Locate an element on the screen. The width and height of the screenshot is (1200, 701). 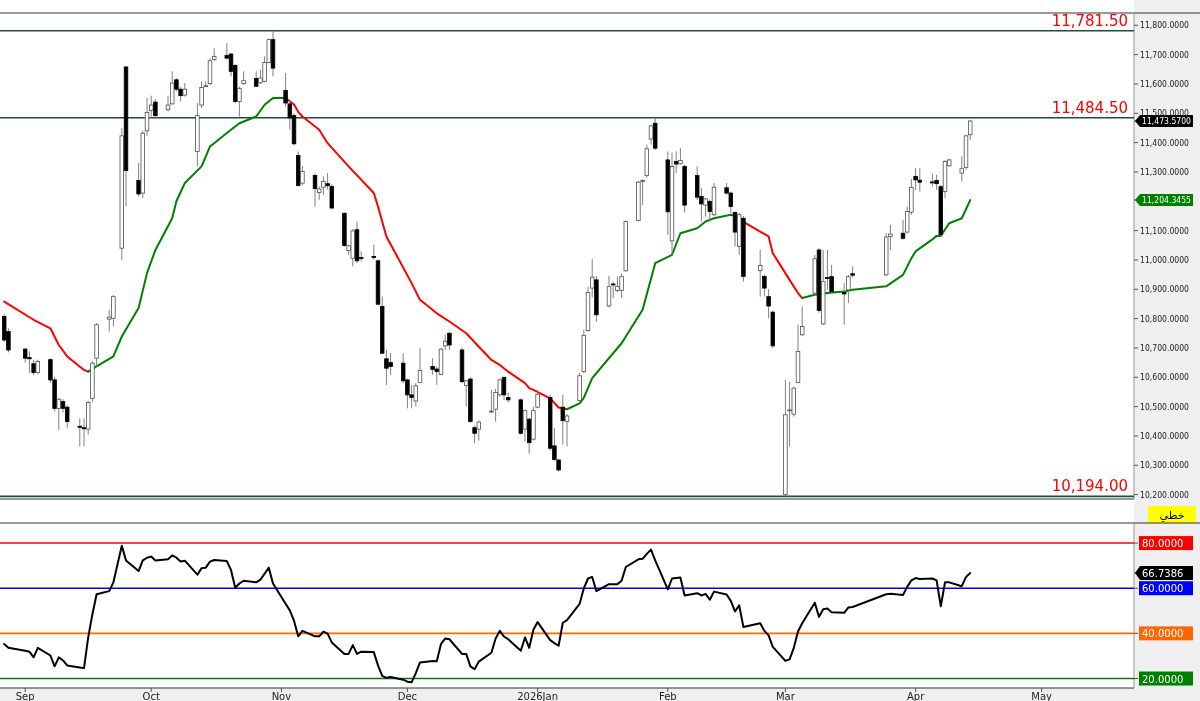
x-tick-label: Feb is located at coordinates (667, 695).